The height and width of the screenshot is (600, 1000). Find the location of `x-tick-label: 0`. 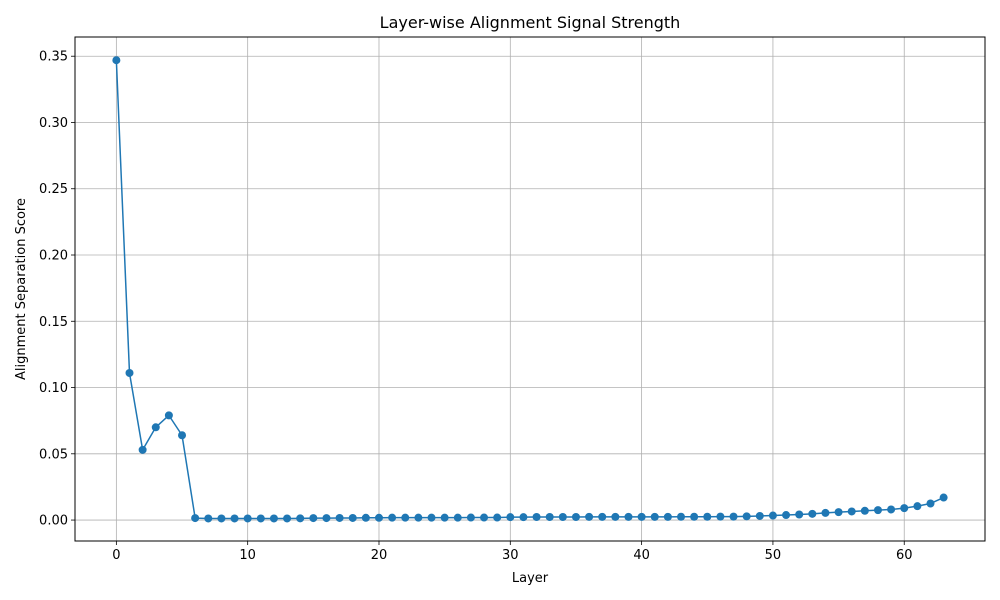

x-tick-label: 0 is located at coordinates (116, 555).